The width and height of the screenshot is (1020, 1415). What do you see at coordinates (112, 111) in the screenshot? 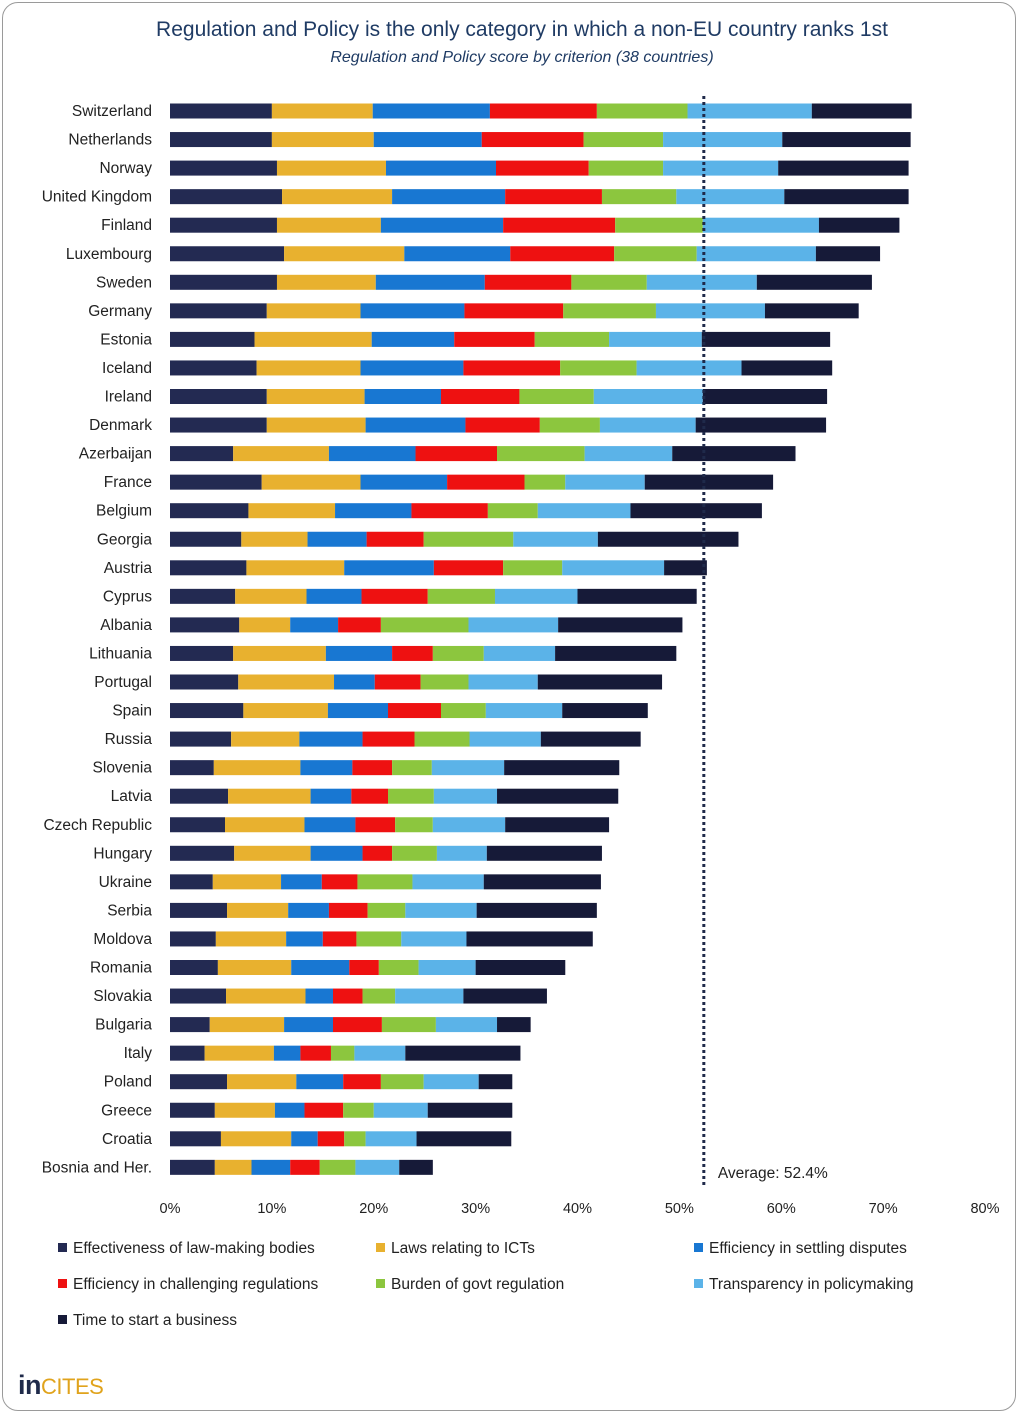
I see `category-label: Switzerland` at bounding box center [112, 111].